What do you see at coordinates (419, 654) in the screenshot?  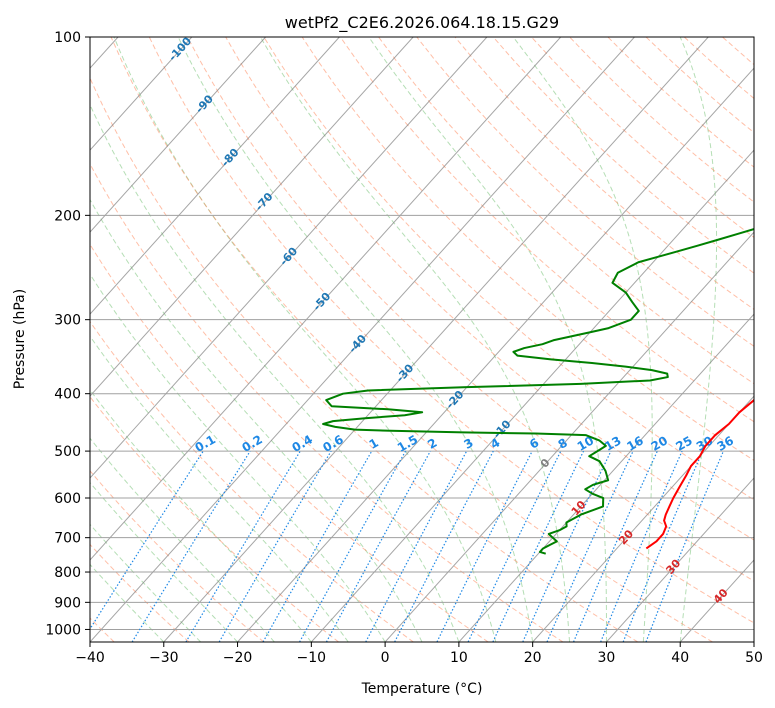 I see `x-axis-ticks: −40 −30 −20 −10 0 10 20 30 40 50` at bounding box center [419, 654].